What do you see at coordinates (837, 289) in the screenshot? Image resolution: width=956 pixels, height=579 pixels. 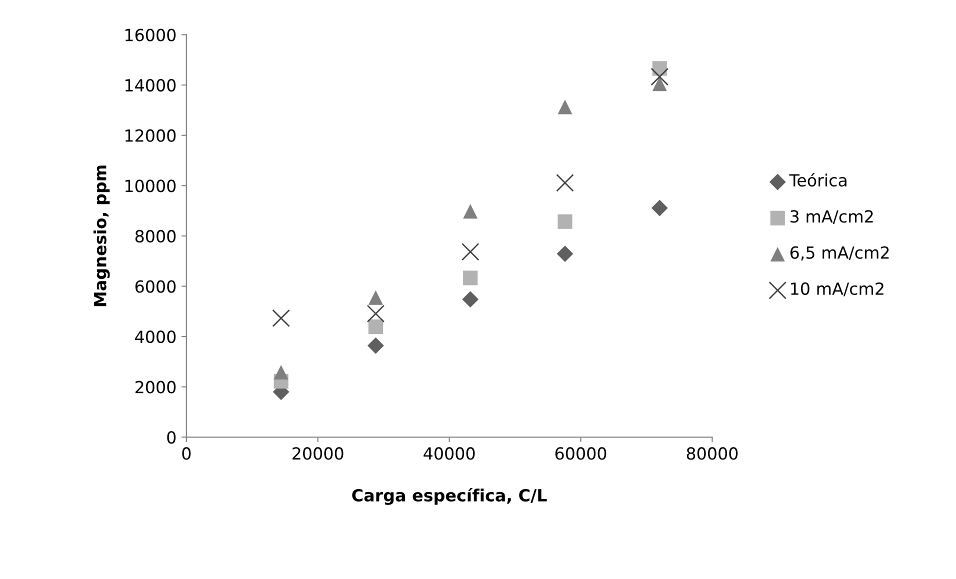 I see `legend-label: 10 mA/cm2` at bounding box center [837, 289].